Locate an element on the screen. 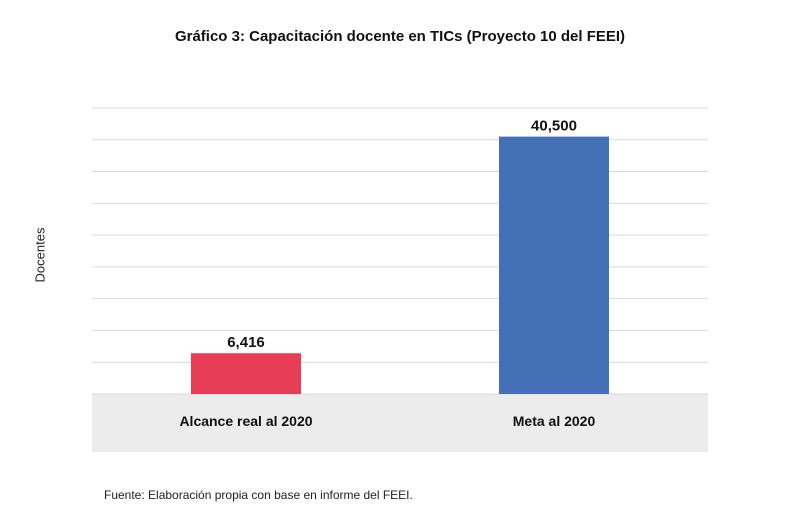 The height and width of the screenshot is (520, 800). data-label-2: 40,500 is located at coordinates (554, 126).